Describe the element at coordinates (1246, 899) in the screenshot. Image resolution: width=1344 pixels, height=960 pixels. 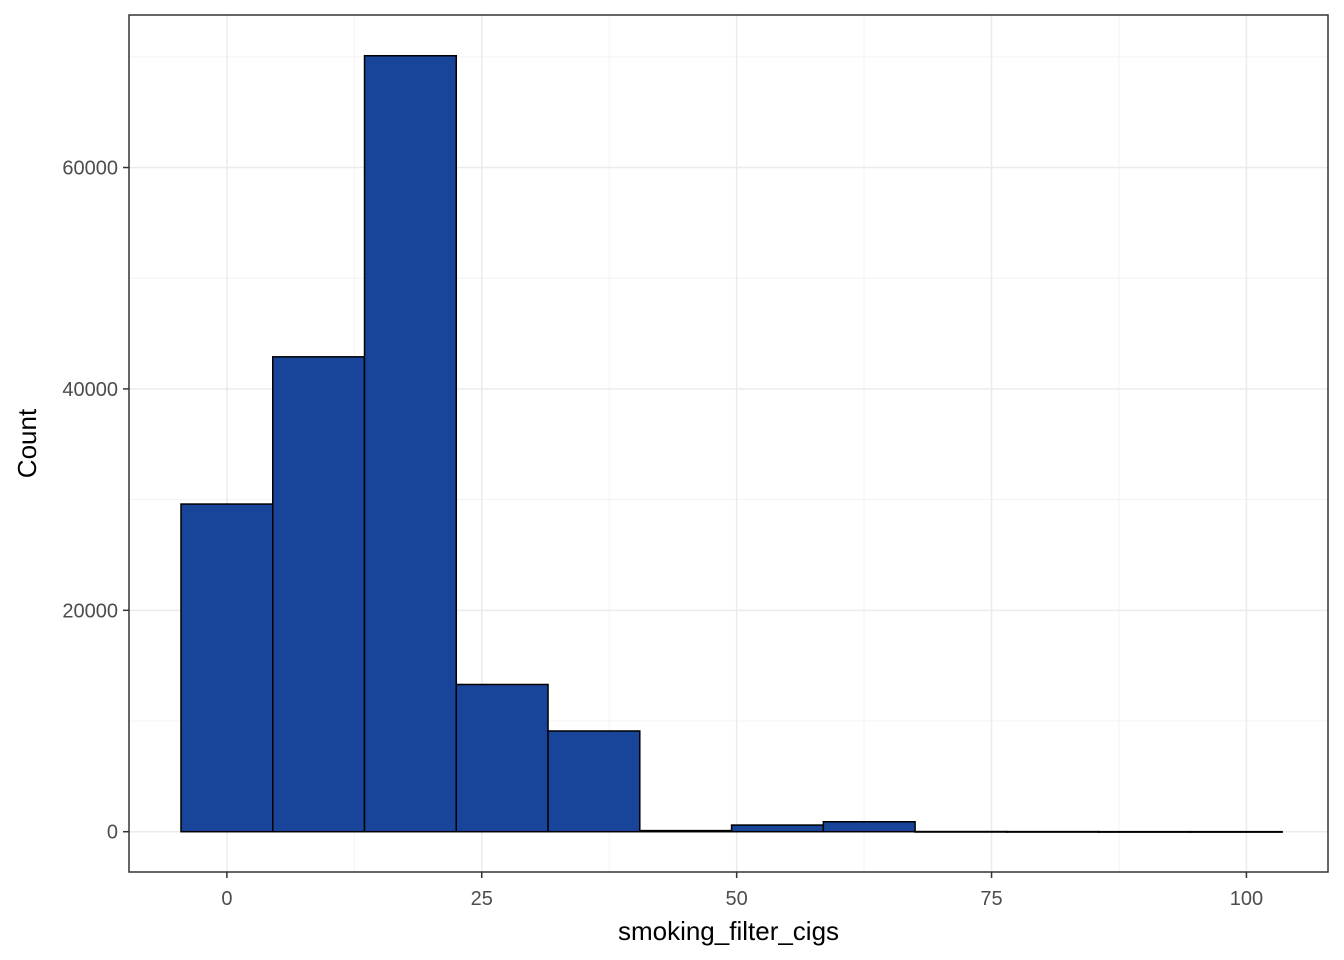
I see `x-tick-label: 100` at that location.